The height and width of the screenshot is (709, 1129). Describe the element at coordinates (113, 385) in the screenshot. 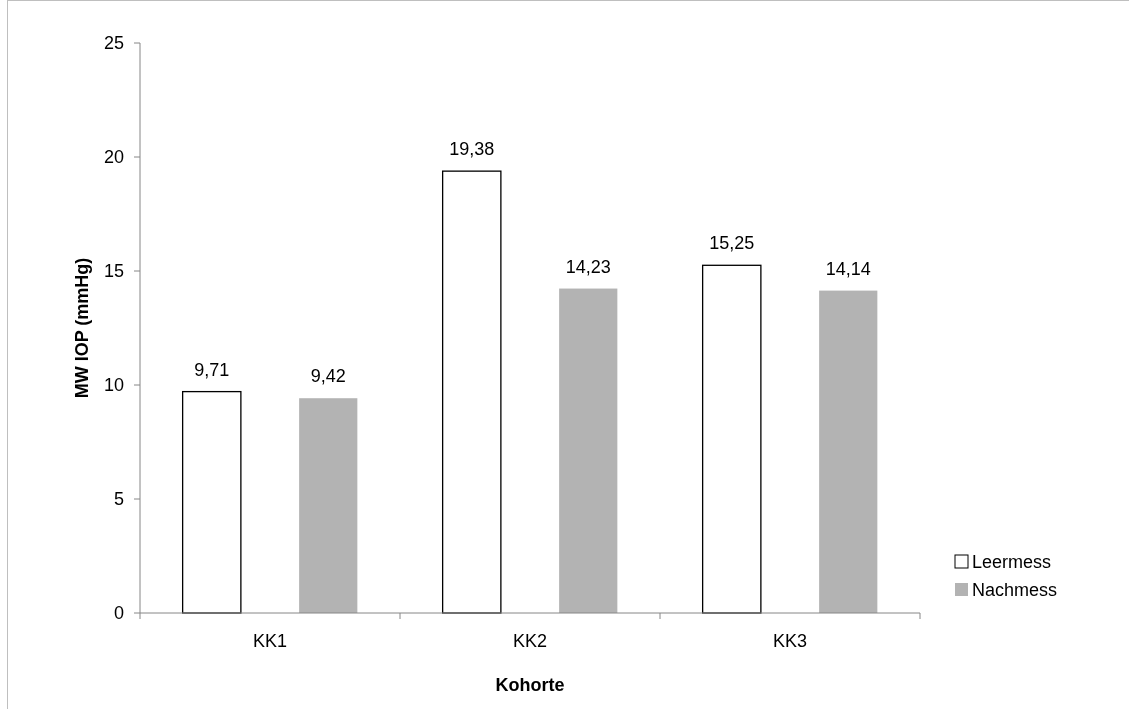

I see `y-tick-label: 10` at that location.